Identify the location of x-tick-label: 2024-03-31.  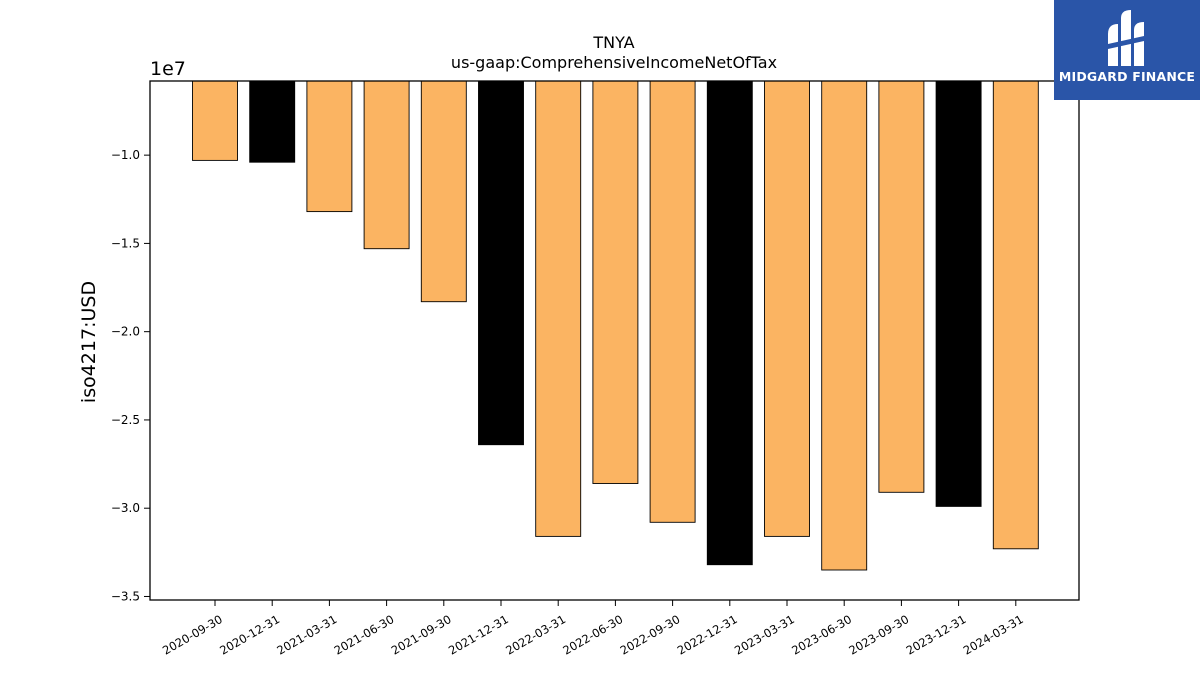
(993, 635).